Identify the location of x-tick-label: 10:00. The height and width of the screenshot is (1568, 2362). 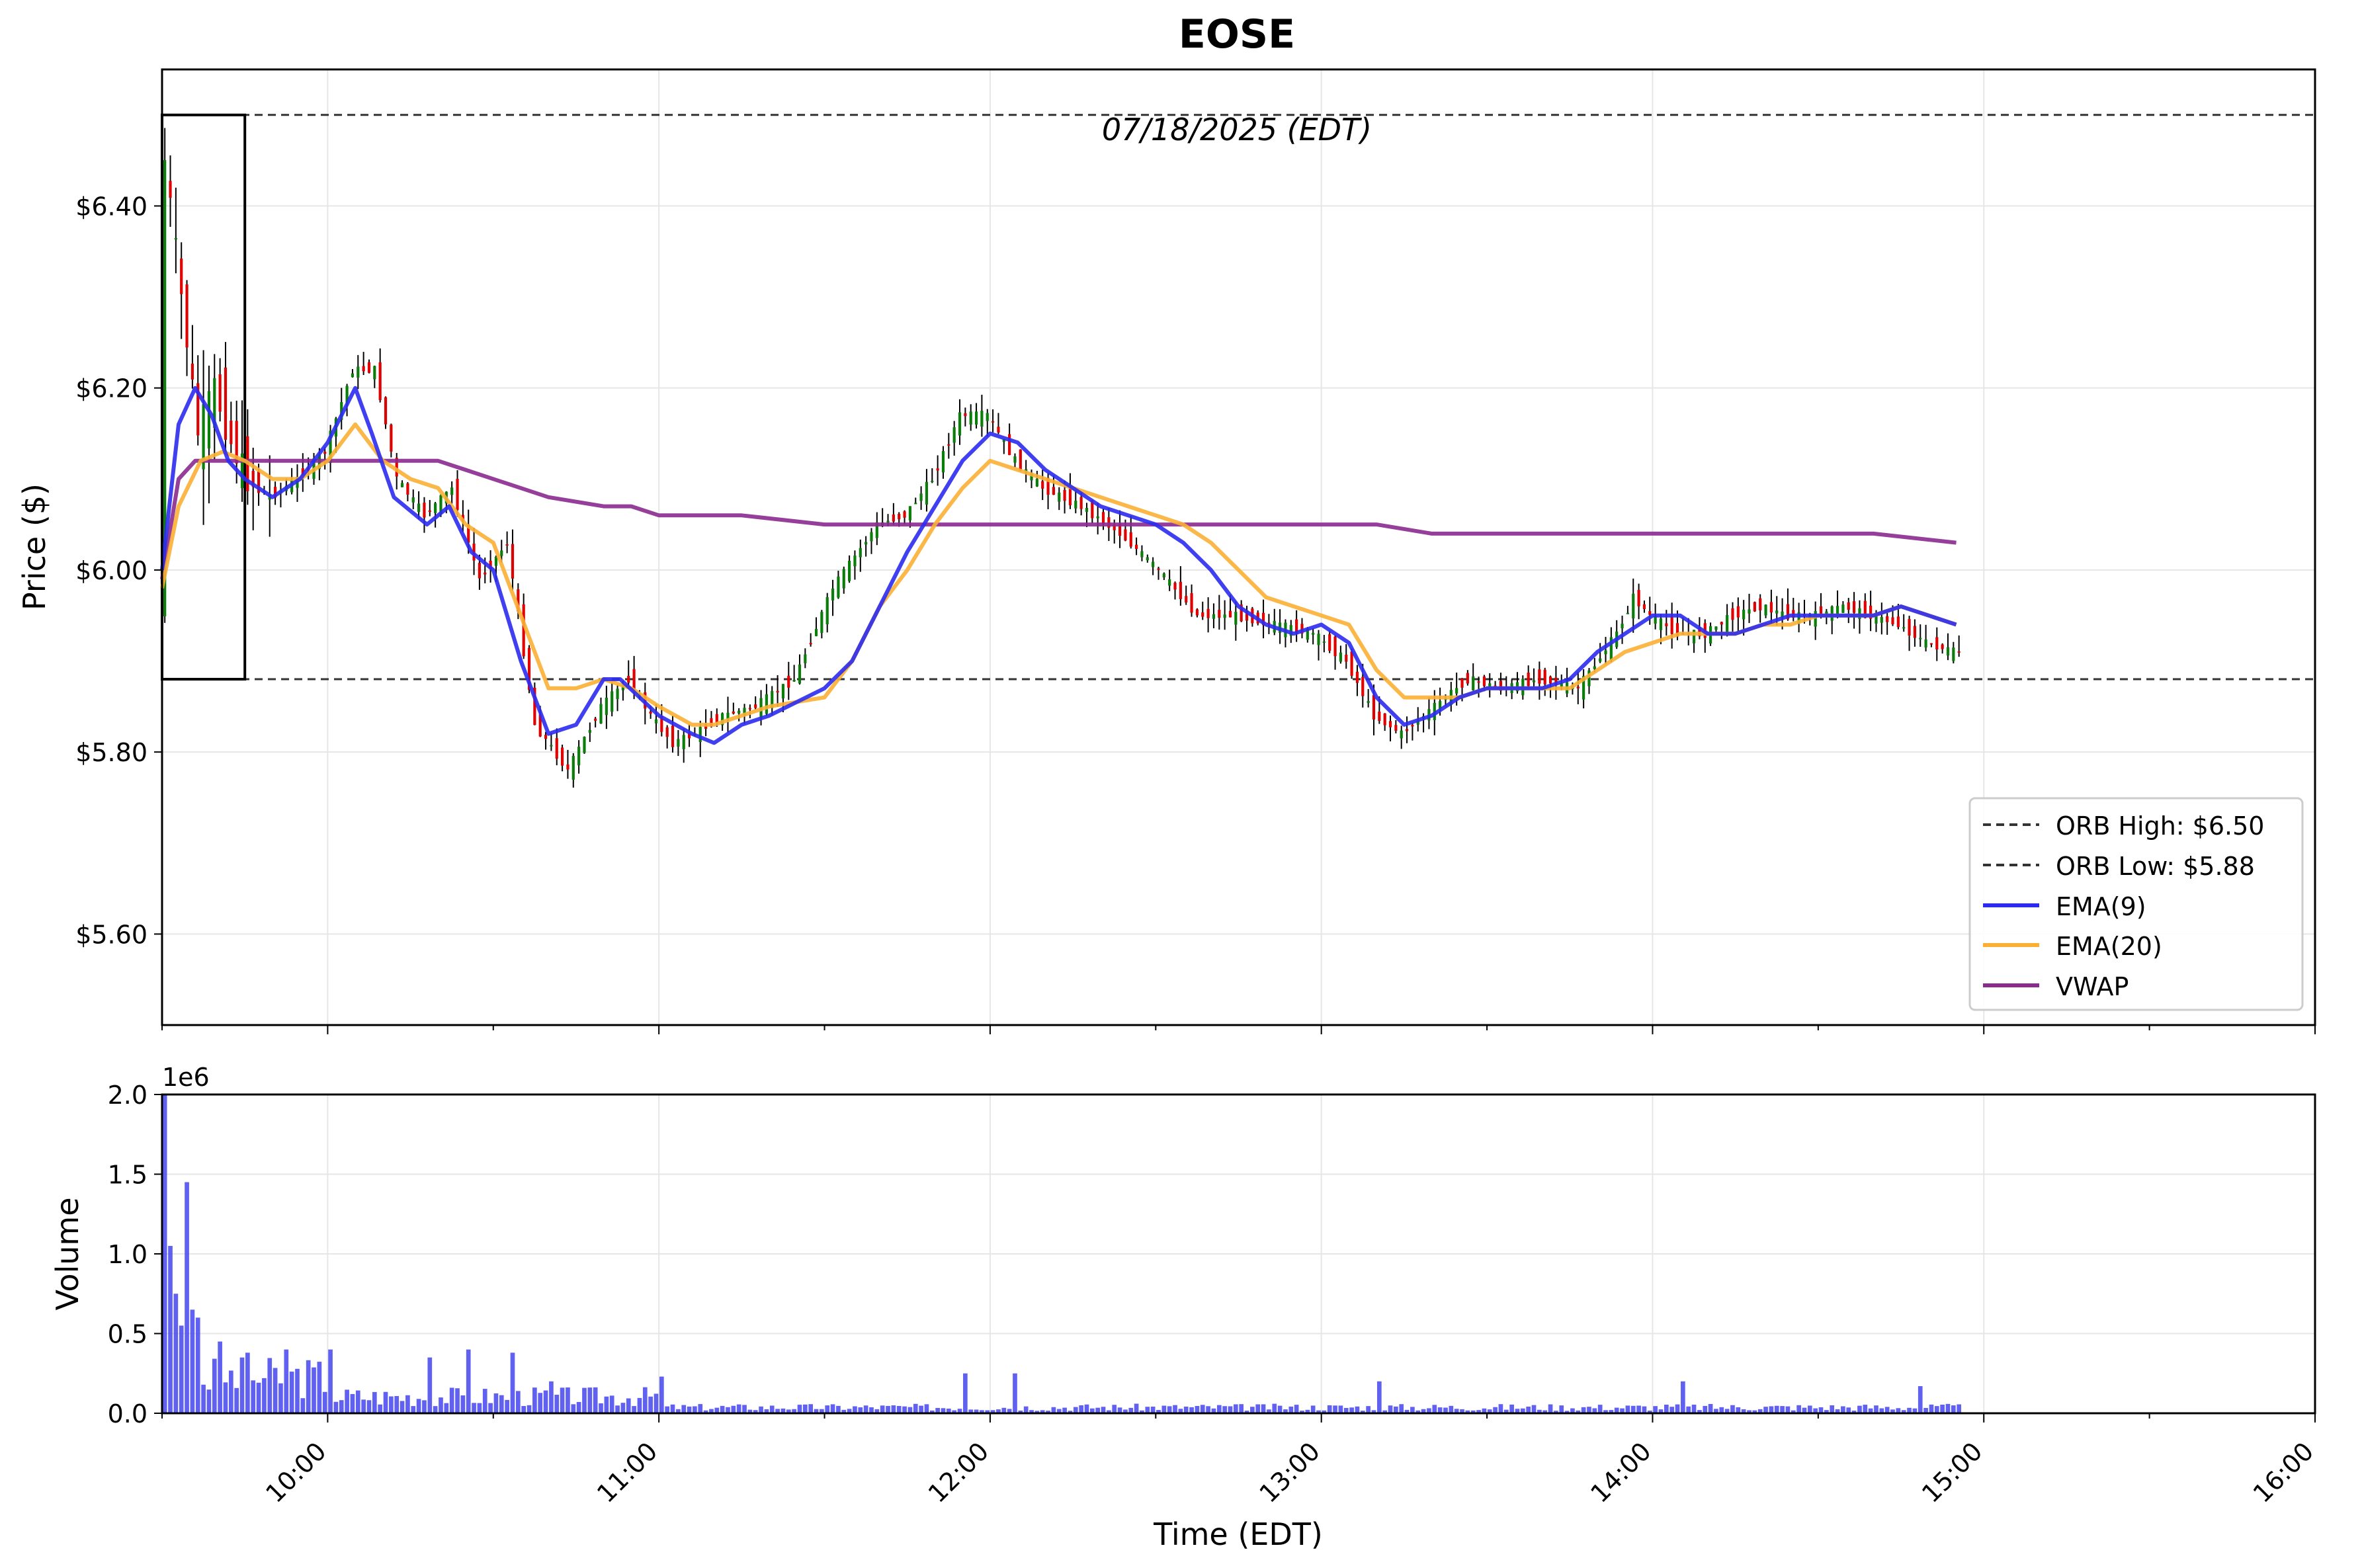
(296, 1472).